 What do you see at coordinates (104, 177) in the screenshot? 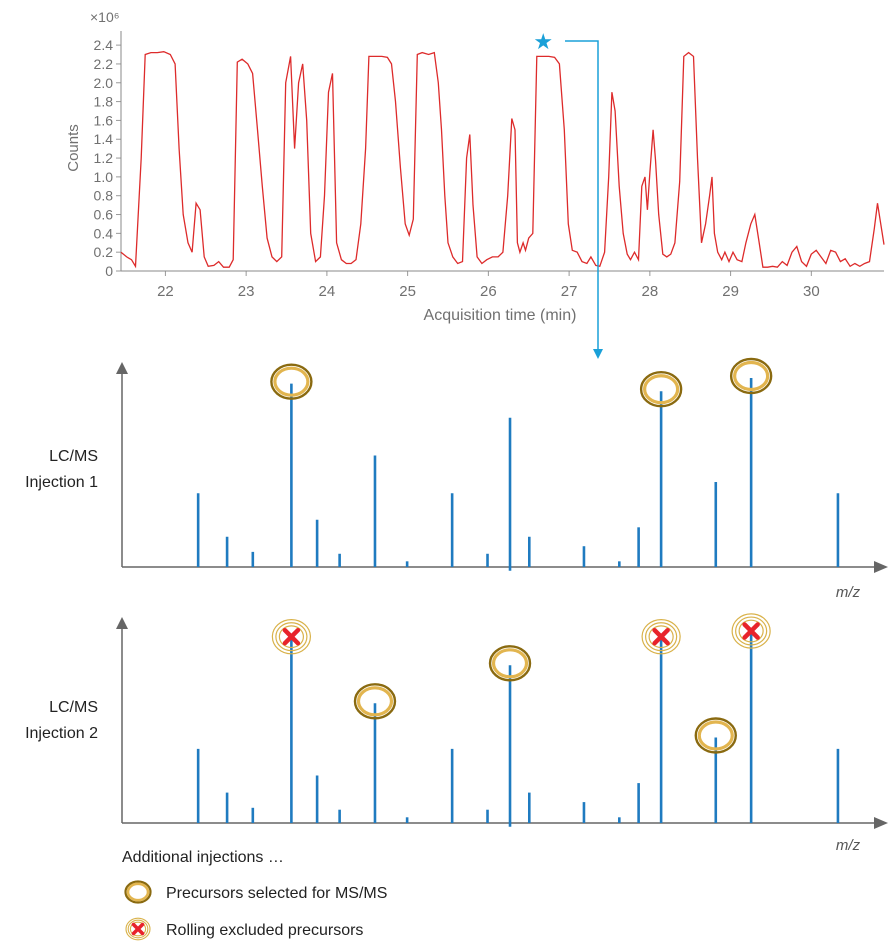
I see `y-tick-label: 1.0` at bounding box center [104, 177].